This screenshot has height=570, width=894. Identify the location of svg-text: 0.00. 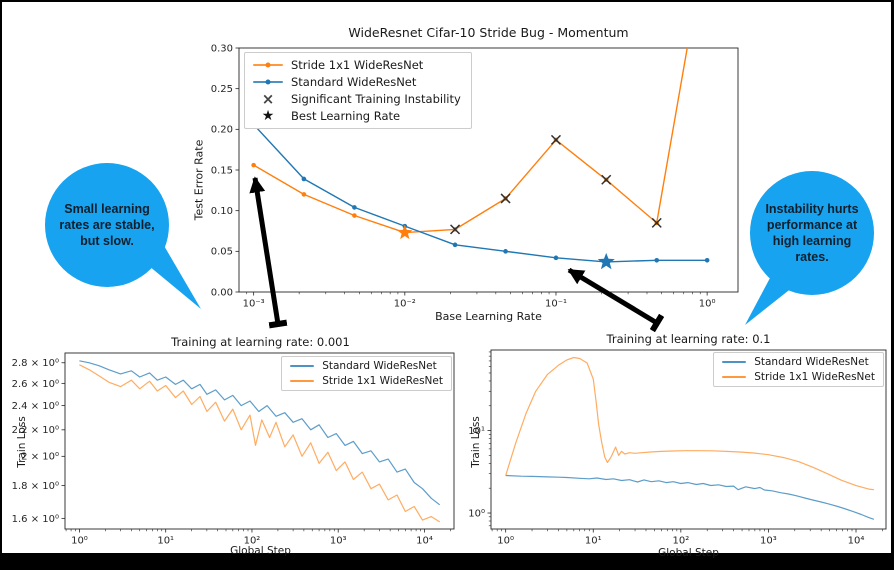
(222, 292).